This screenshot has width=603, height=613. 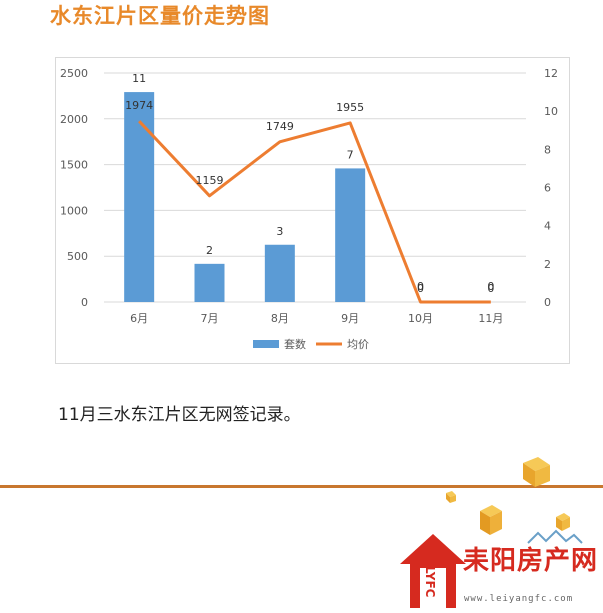 I want to click on line-data-label: 1974, so click(x=139, y=105).